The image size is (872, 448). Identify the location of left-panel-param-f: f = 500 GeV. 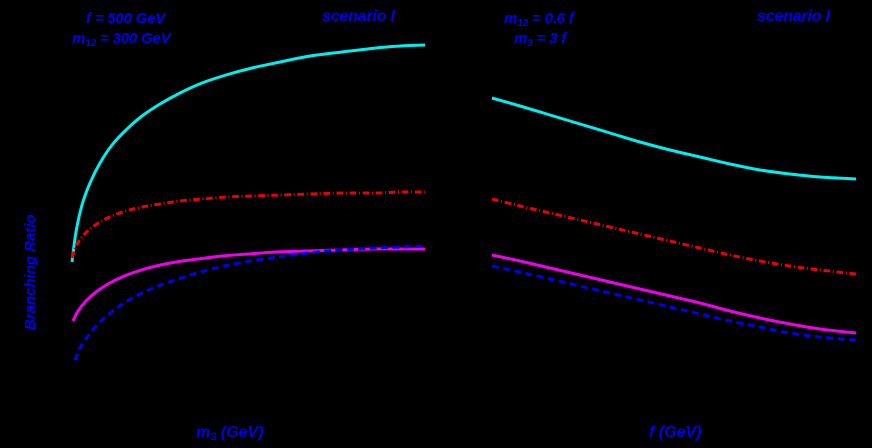
(125, 18).